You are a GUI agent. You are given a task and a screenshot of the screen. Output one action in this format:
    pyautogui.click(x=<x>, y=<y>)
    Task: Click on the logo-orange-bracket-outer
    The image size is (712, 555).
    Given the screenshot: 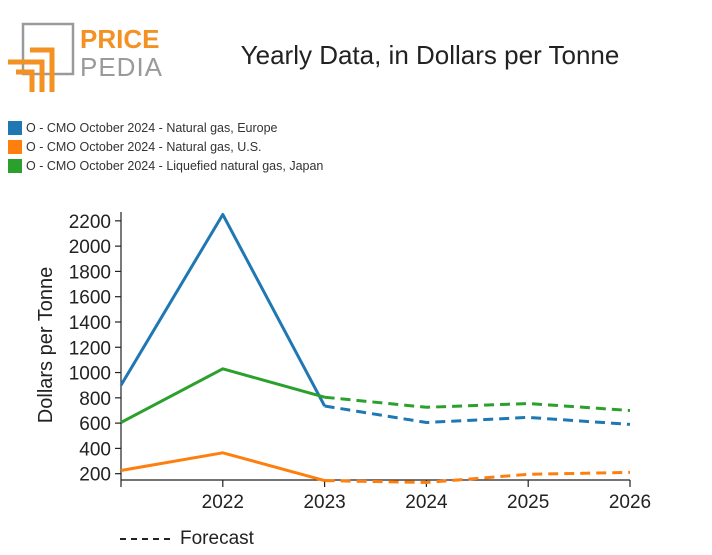 What is the action you would take?
    pyautogui.click(x=26, y=75)
    